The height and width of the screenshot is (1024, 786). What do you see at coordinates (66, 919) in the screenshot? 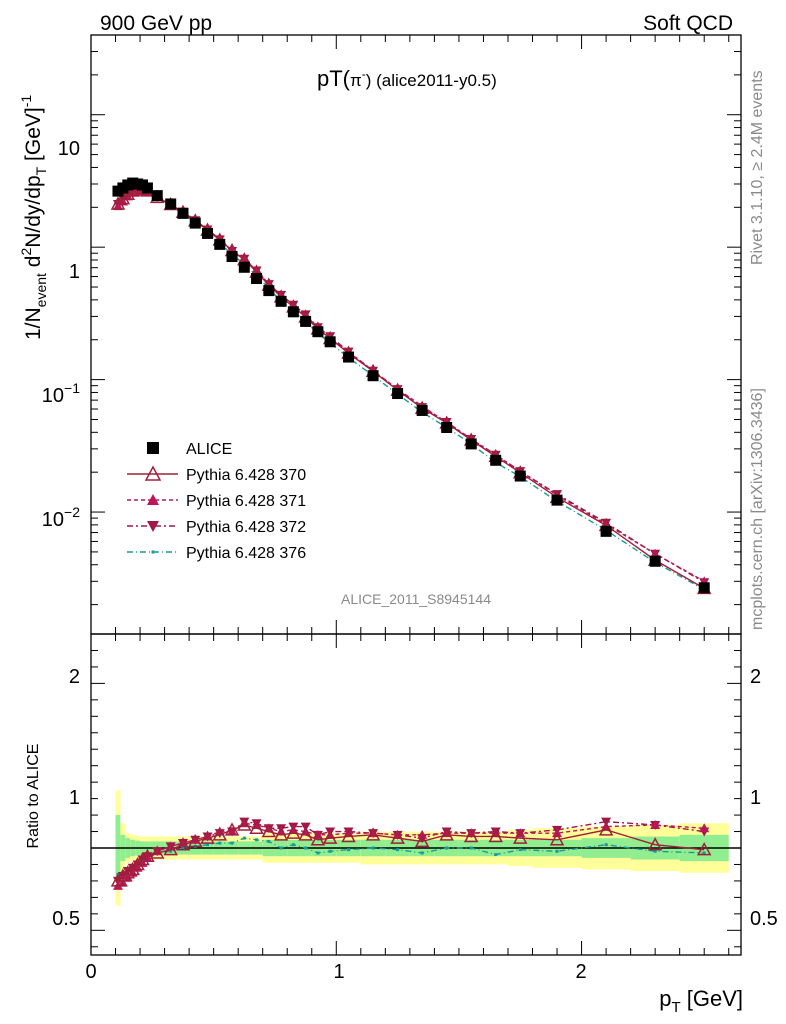
I see `ratio-ytick-0p5: 0.5` at bounding box center [66, 919].